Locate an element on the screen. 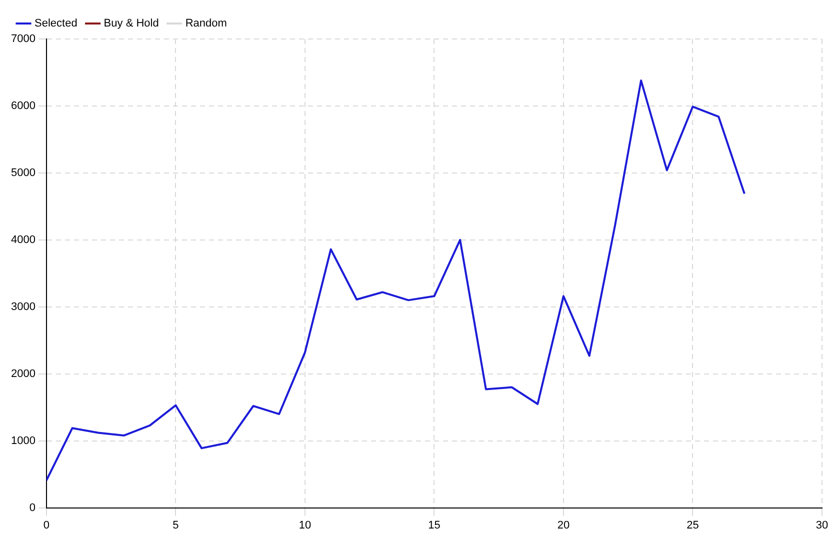  y-tick-label: 2000 is located at coordinates (23, 374).